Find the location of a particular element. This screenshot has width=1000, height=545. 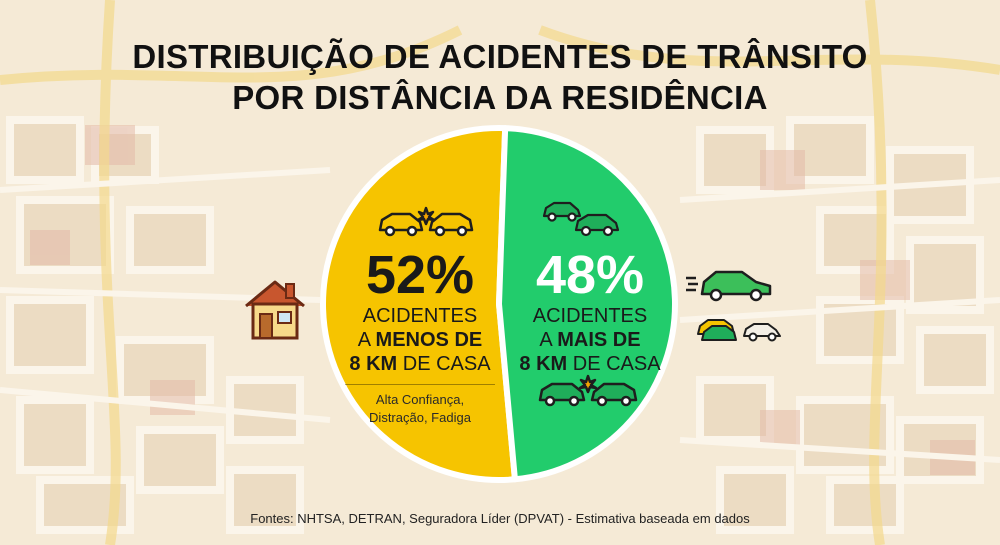

slice-near-home-note: Alta Confiança, Distração, Fadiga is located at coordinates (420, 408).